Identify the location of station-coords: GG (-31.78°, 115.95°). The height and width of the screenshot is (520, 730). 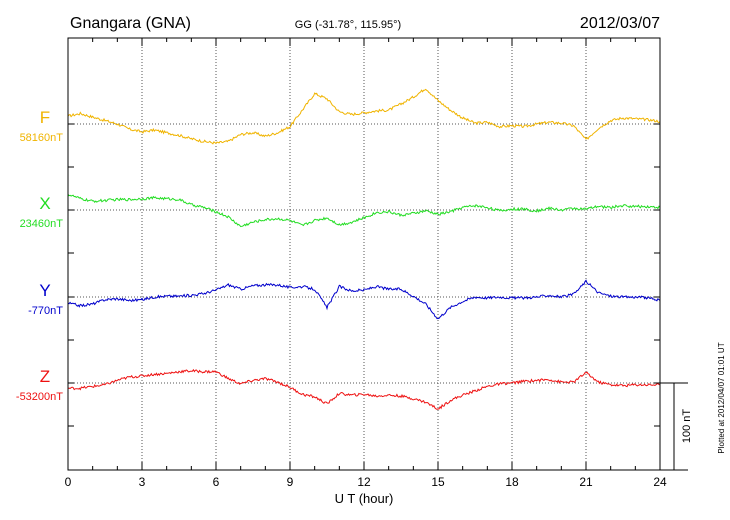
(348, 25).